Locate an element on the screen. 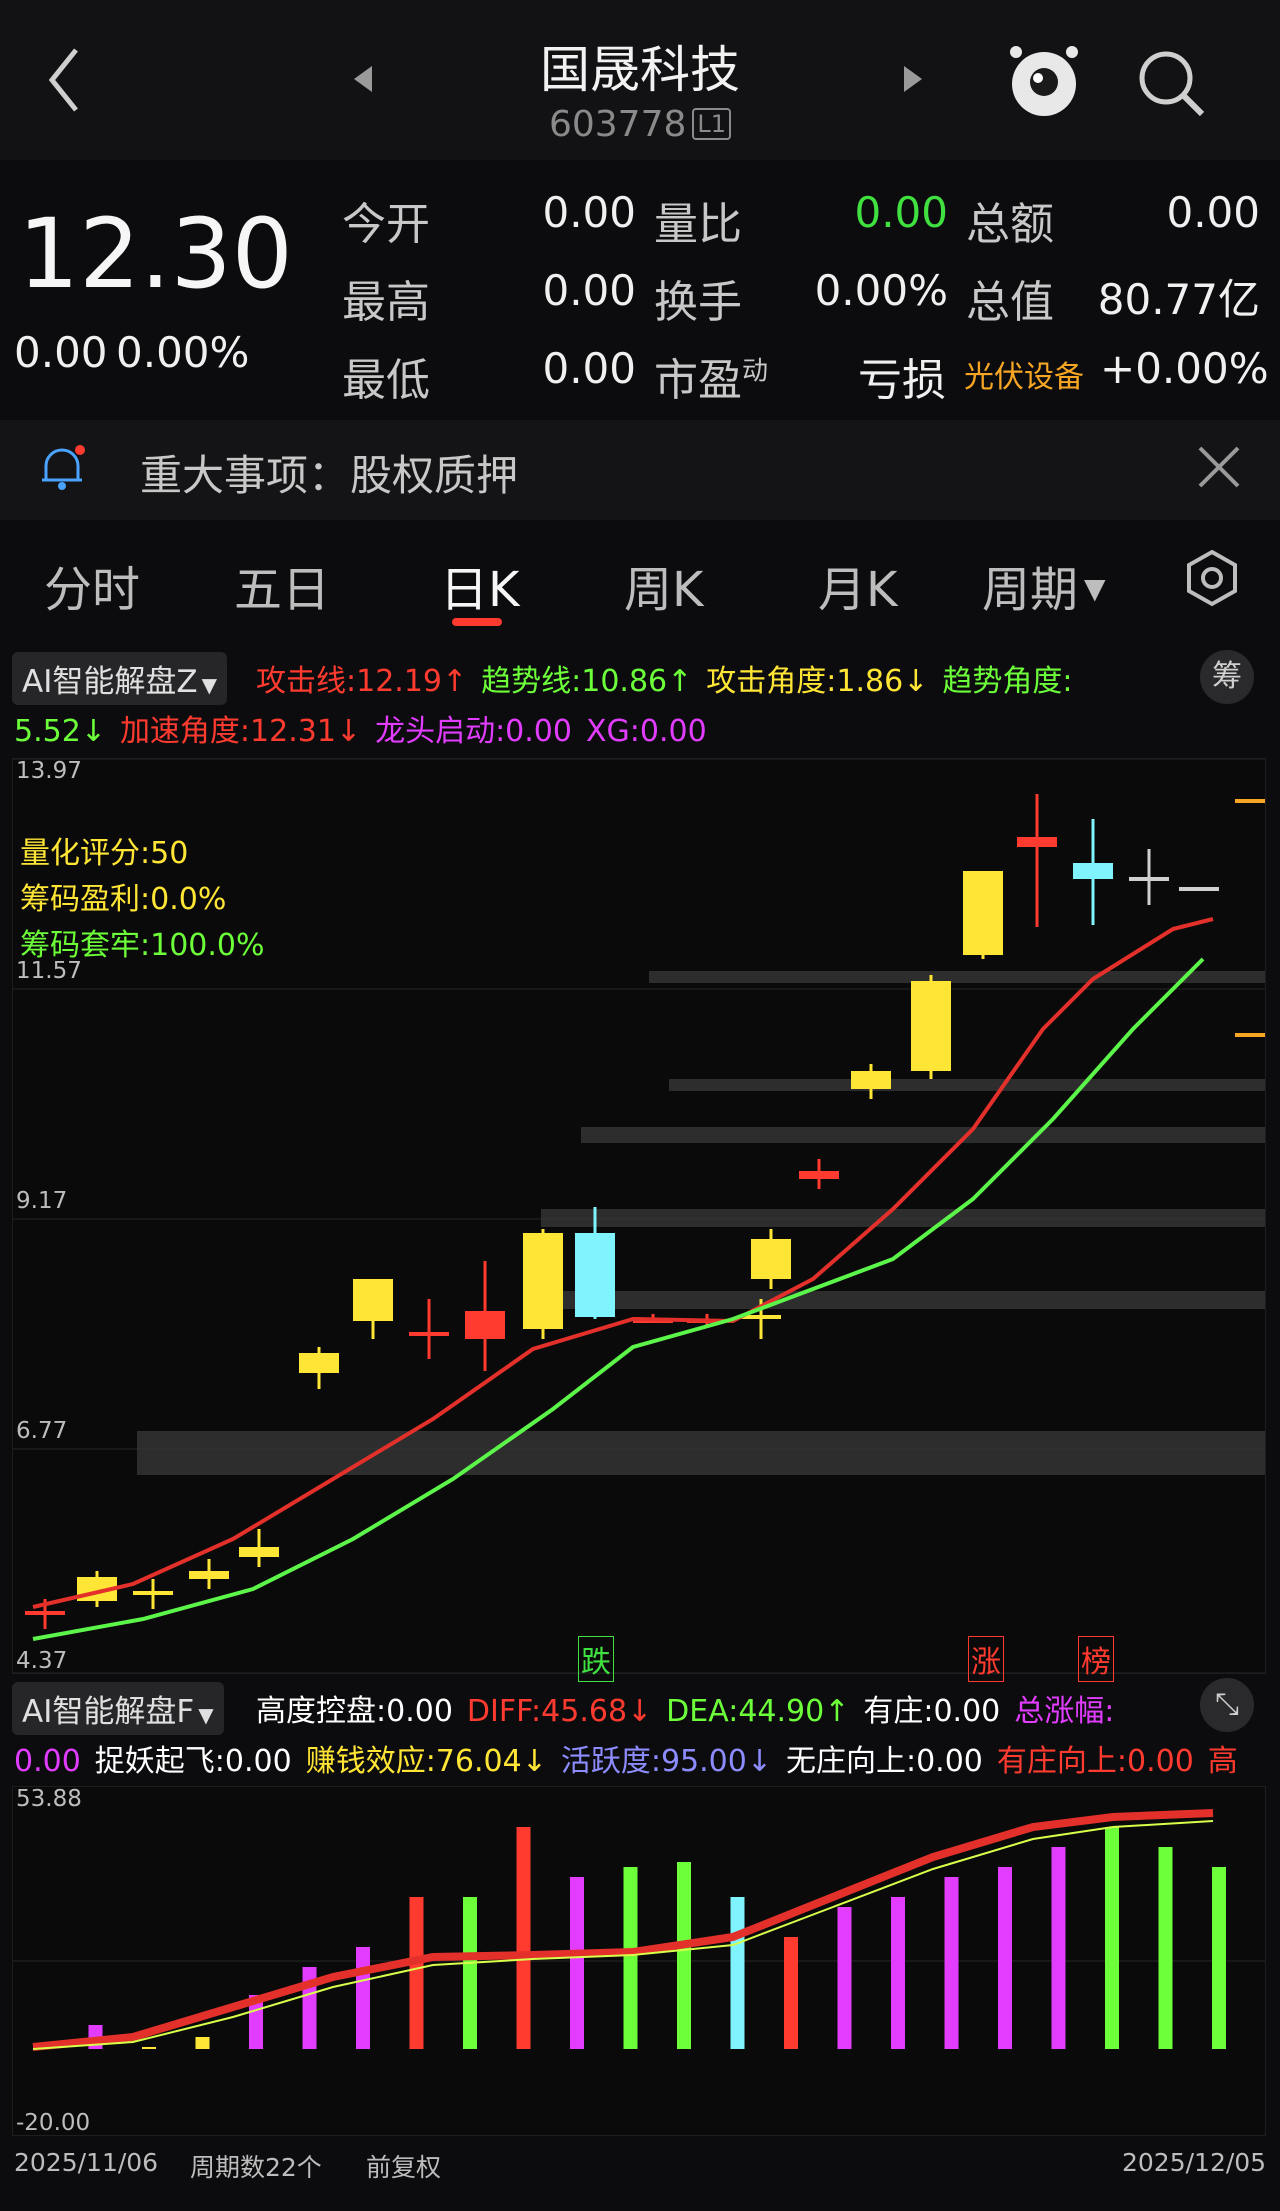 The width and height of the screenshot is (1280, 2211). indicator-item: 攻击角度:1.86↓ is located at coordinates (817, 681).